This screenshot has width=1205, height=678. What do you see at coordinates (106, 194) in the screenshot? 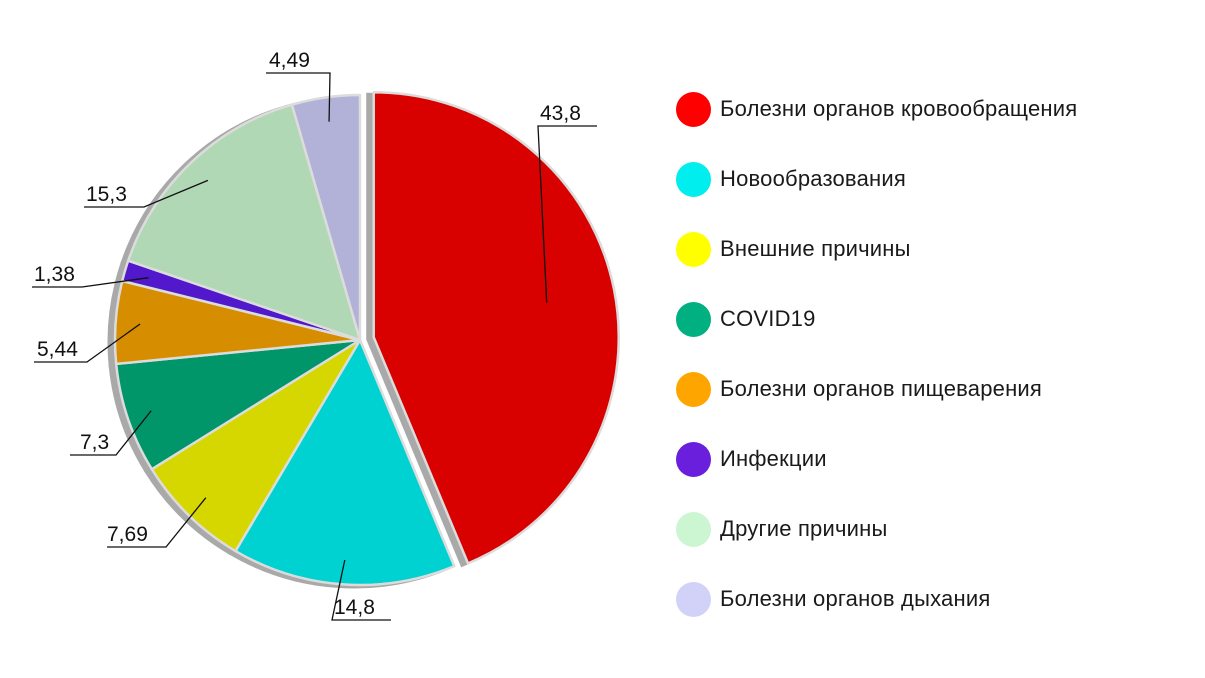
I see `data-label: 15,3` at bounding box center [106, 194].